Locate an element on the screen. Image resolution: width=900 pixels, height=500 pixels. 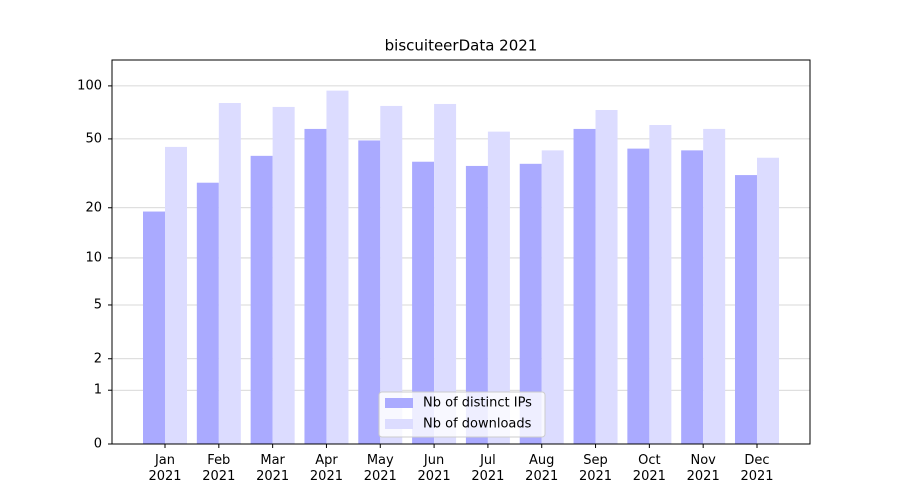
legend-box is located at coordinates (462, 414).